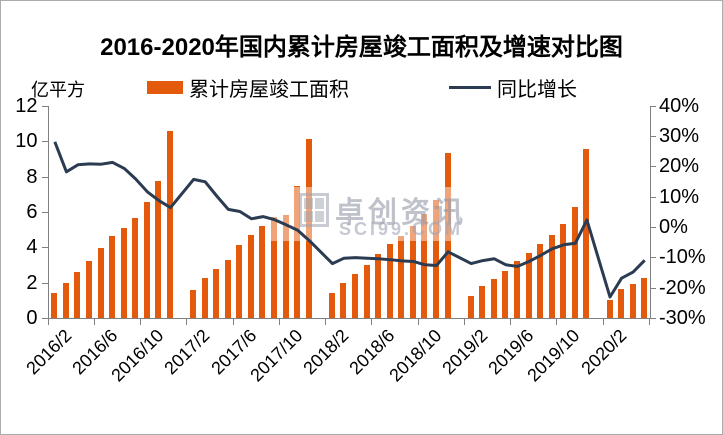 The height and width of the screenshot is (435, 723). What do you see at coordinates (216, 293) in the screenshot?
I see `bar-2017/4` at bounding box center [216, 293].